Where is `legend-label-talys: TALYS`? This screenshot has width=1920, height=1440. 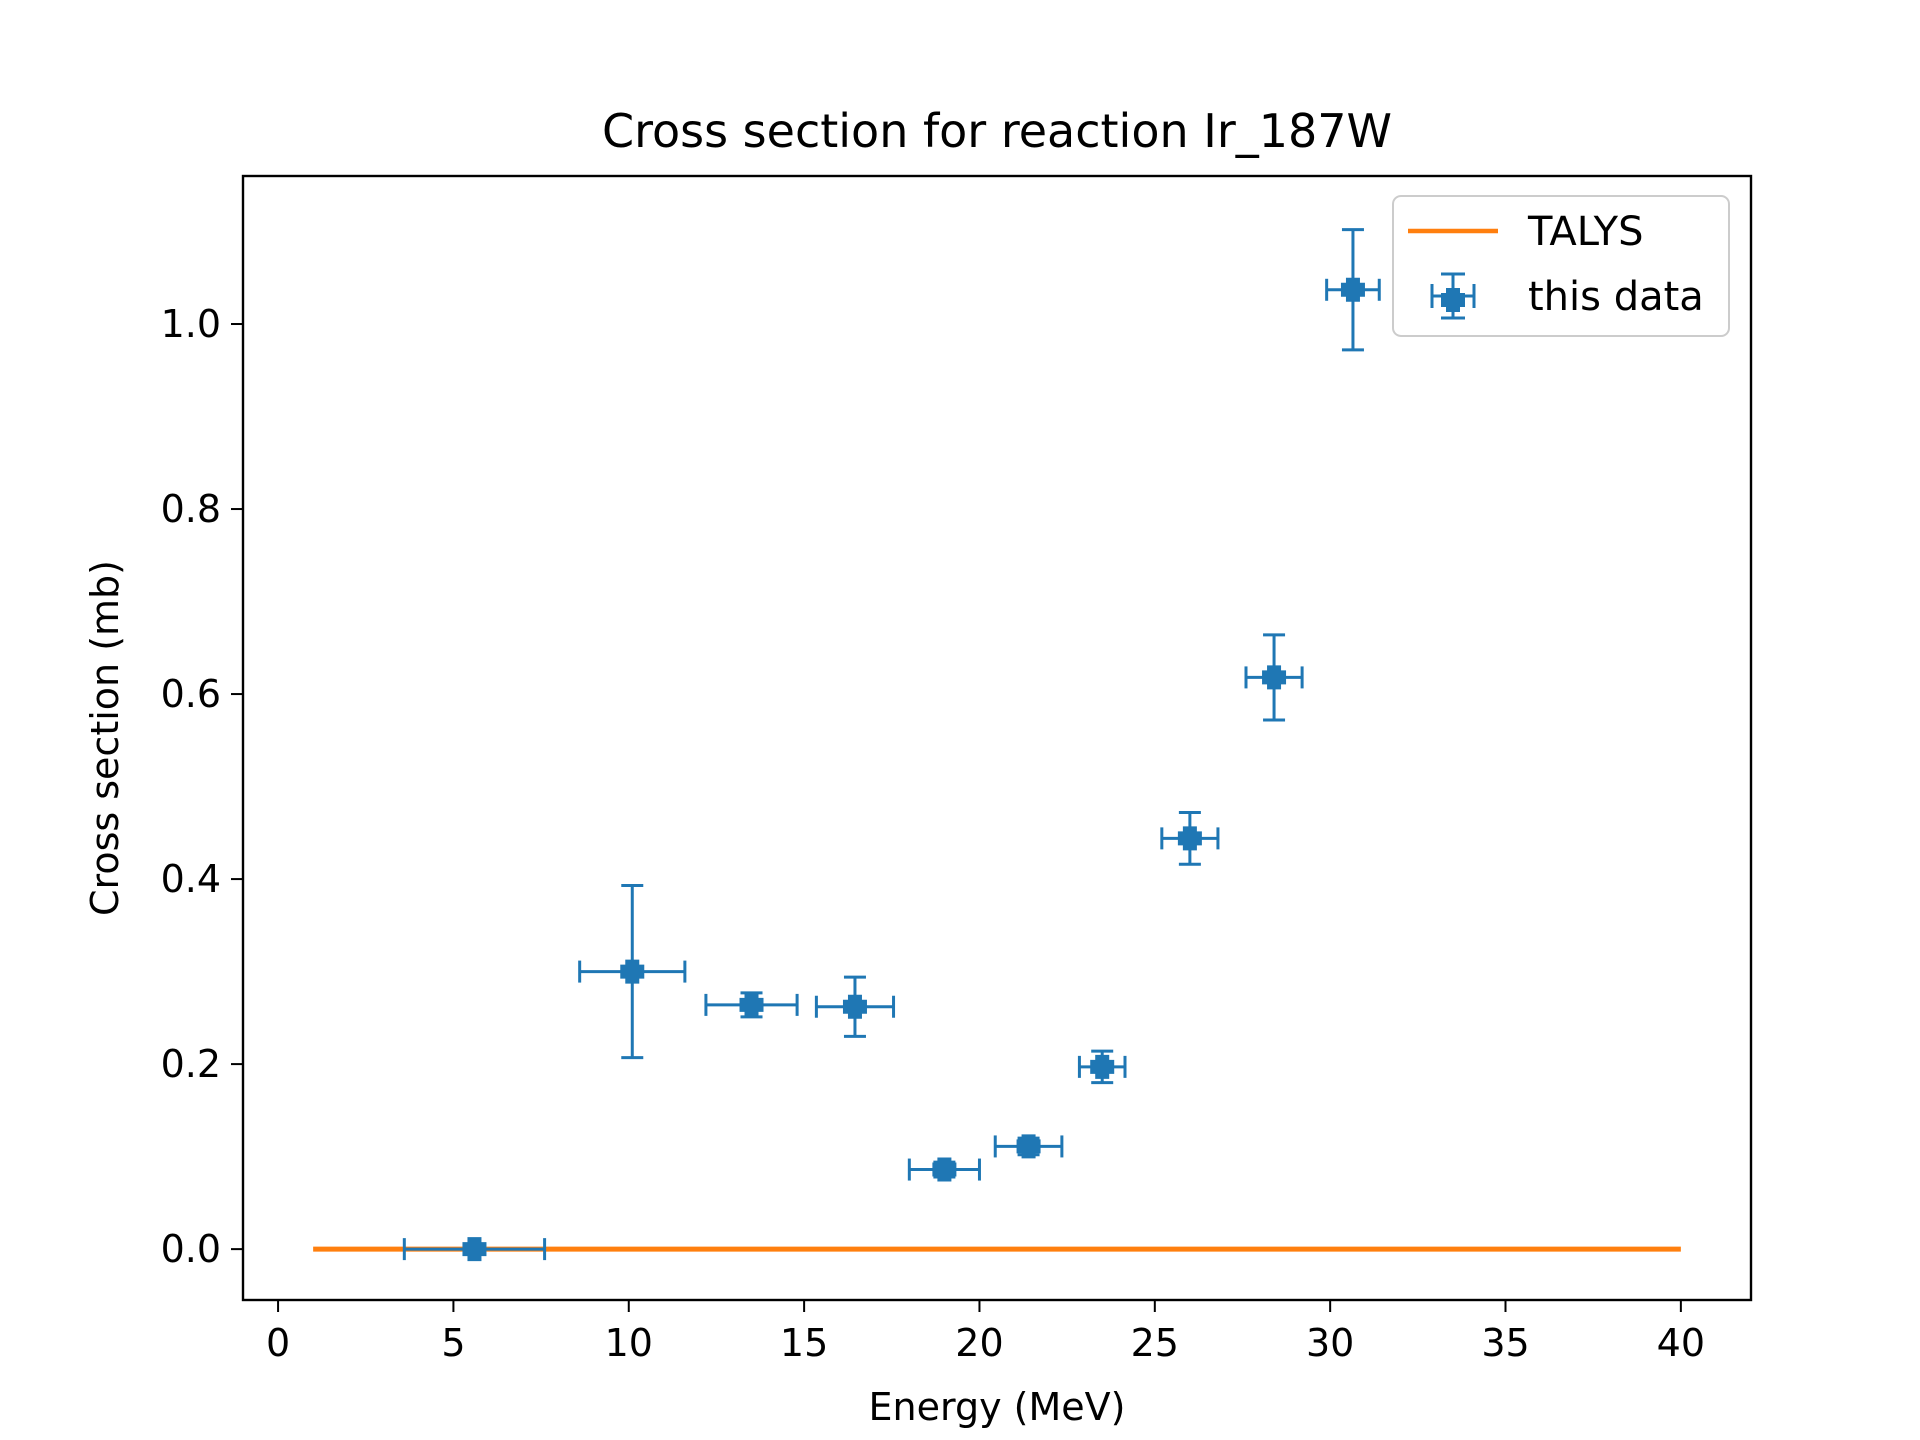 legend-label-talys: TALYS is located at coordinates (1585, 232).